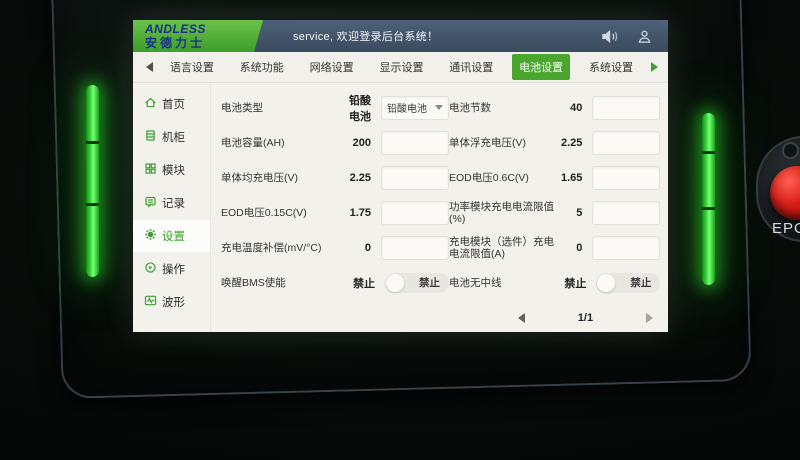 The image size is (800, 460). What do you see at coordinates (361, 142) in the screenshot?
I see `field-value: 200` at bounding box center [361, 142].